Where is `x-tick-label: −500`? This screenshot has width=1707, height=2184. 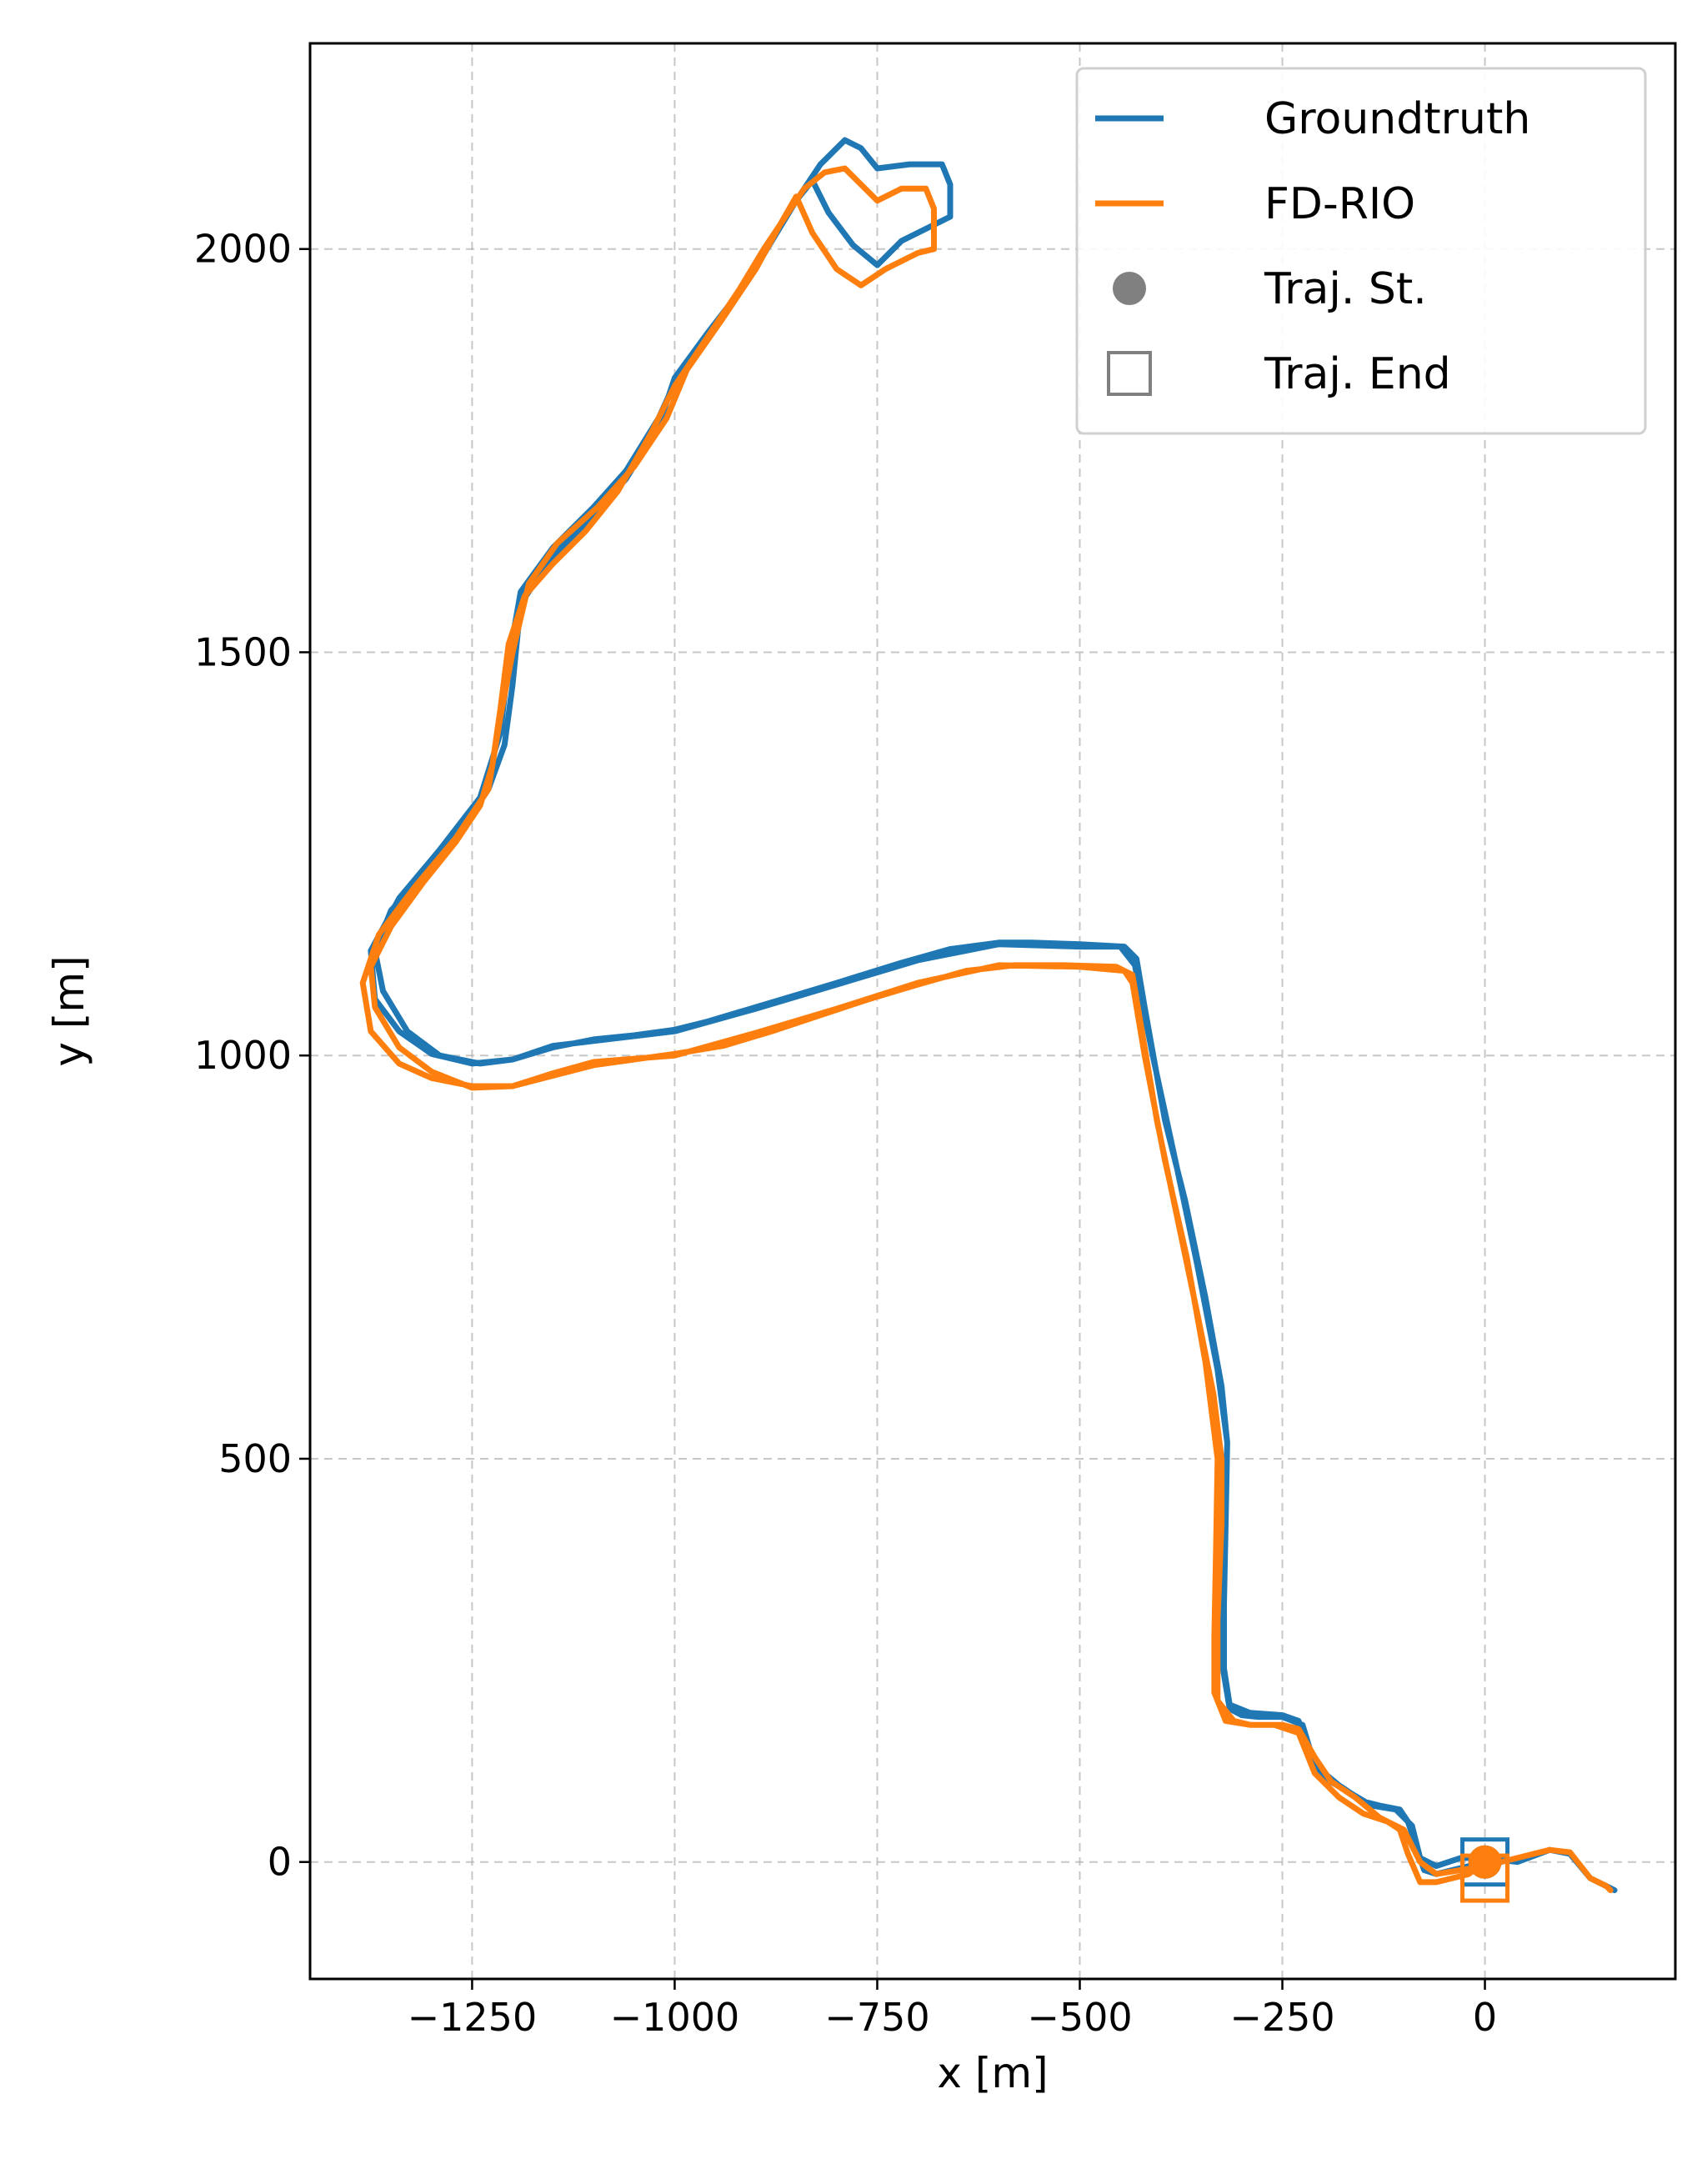 x-tick-label: −500 is located at coordinates (1079, 2017).